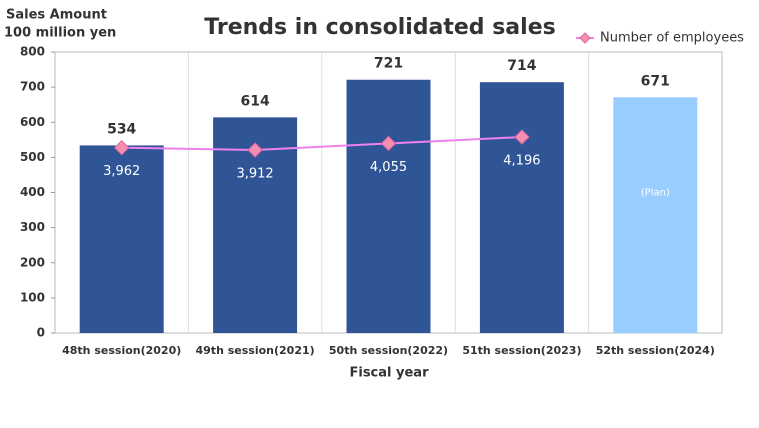  I want to click on y-tick-label: 200, so click(32, 262).